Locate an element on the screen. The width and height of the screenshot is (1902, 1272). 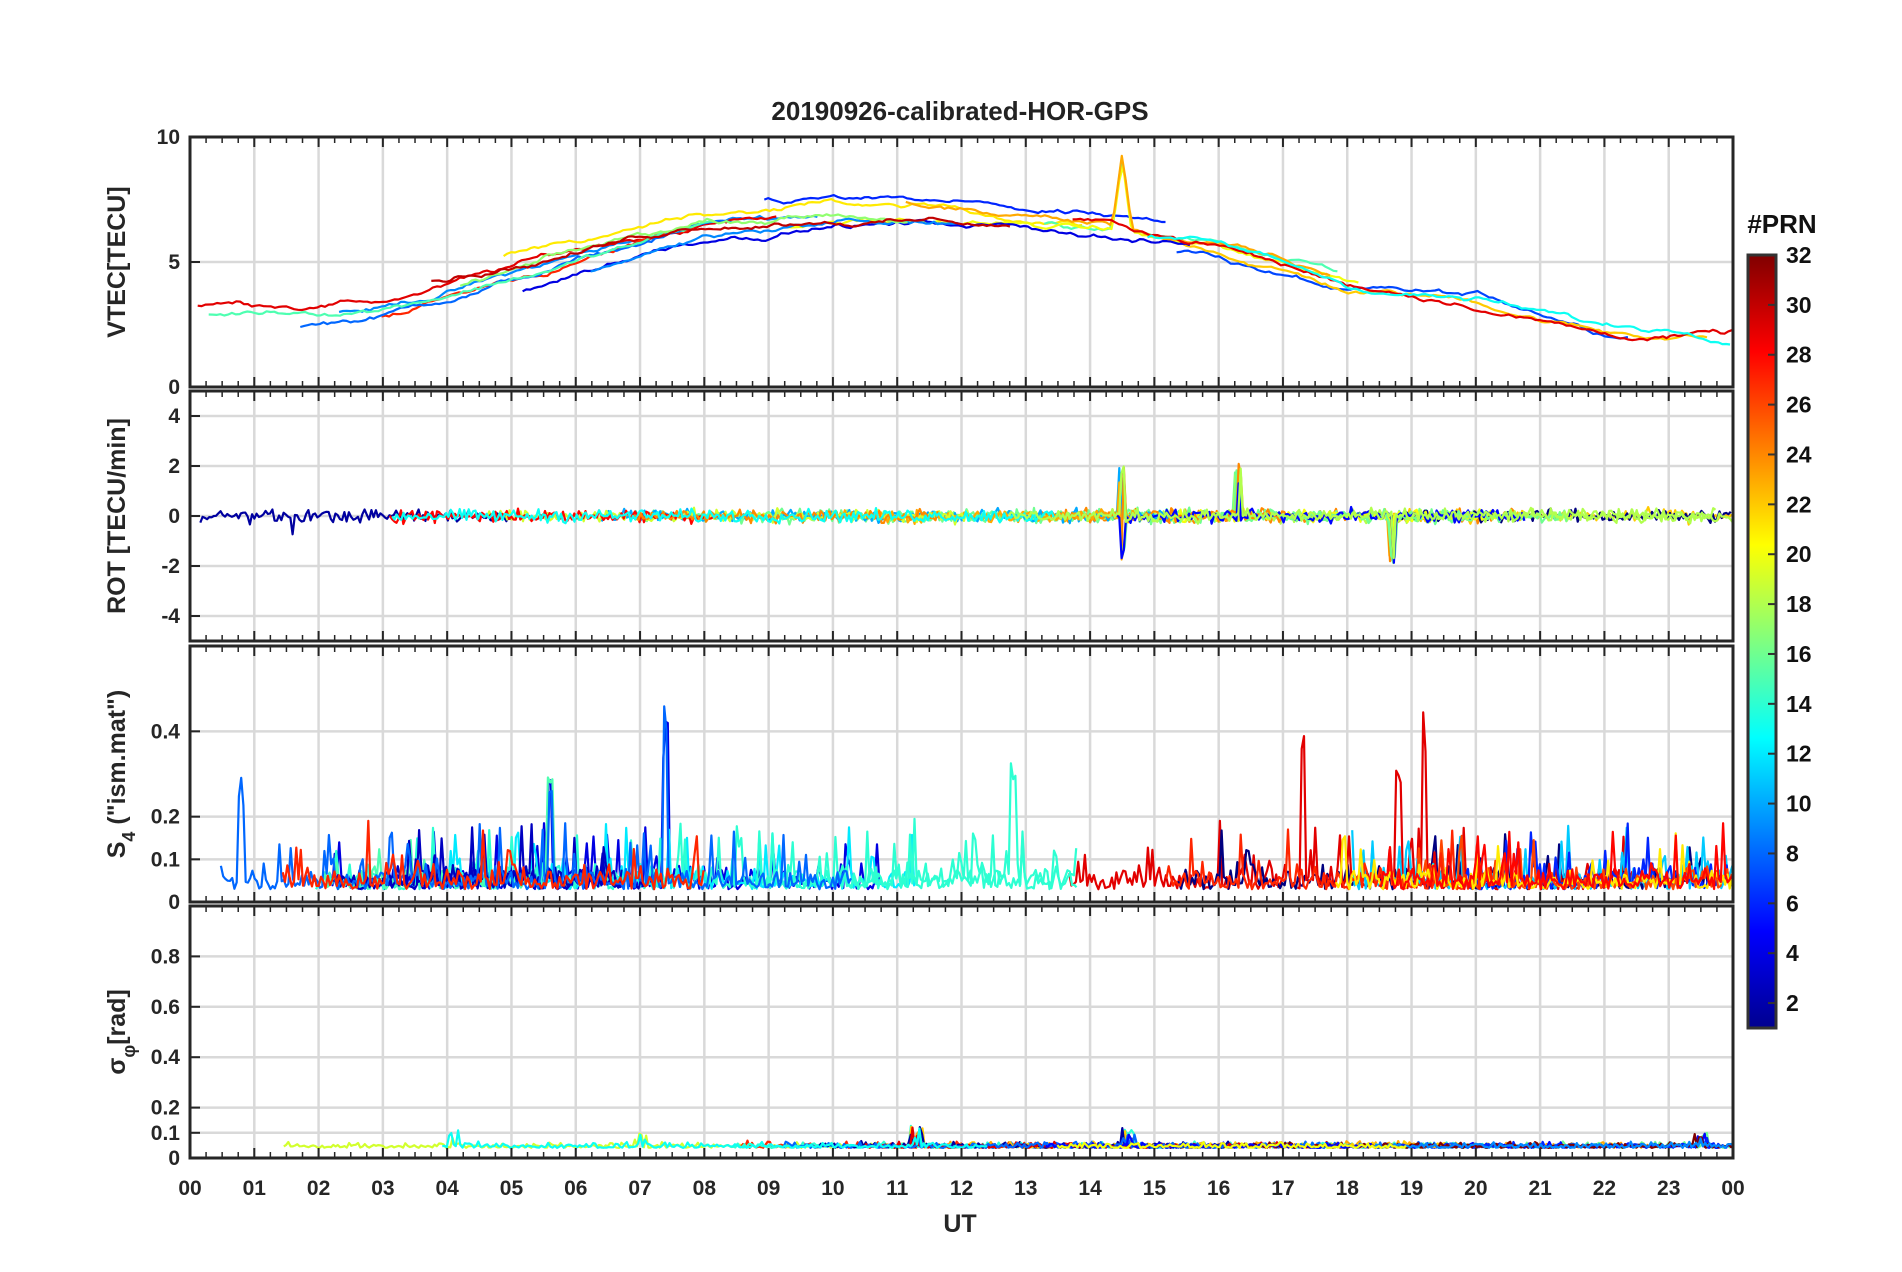
x-tick-label: 22 is located at coordinates (1604, 1188).